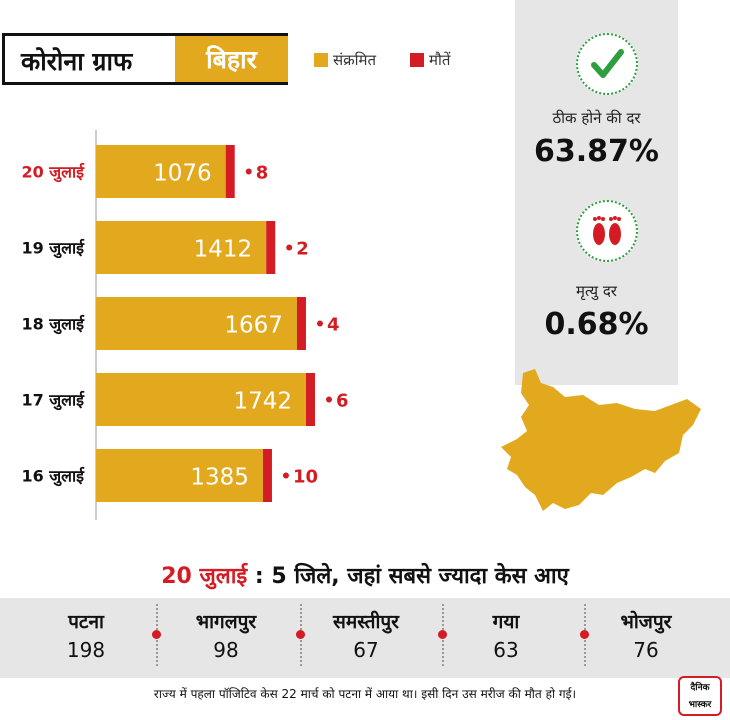  I want to click on district-name: भोजपुर, so click(646, 622).